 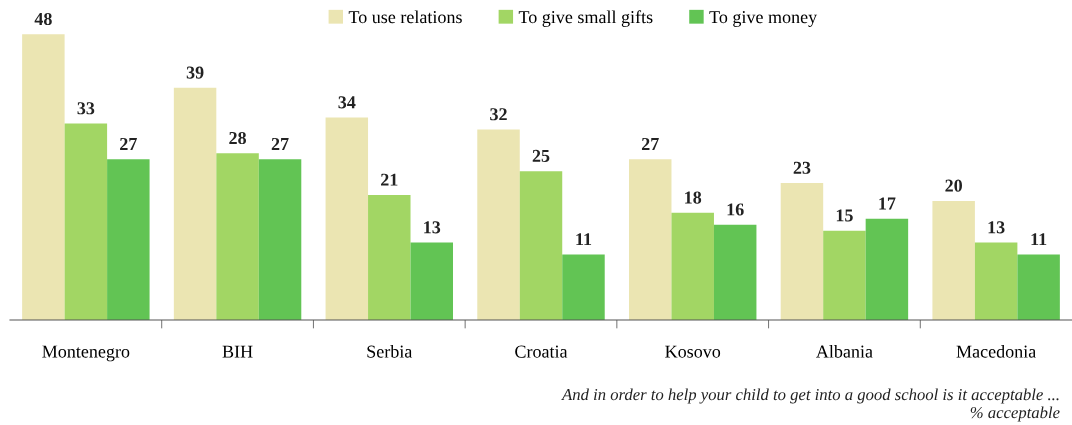 What do you see at coordinates (237, 351) in the screenshot?
I see `x-tick-label: BIH` at bounding box center [237, 351].